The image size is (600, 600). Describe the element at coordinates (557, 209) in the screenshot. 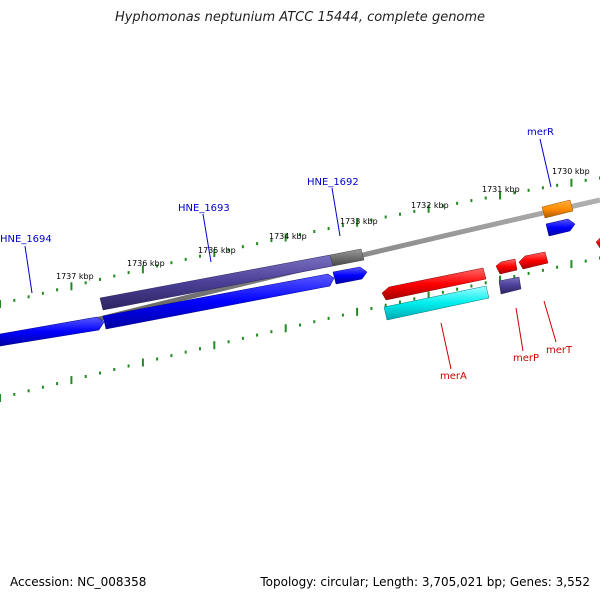

I see `gene-feature-merR` at that location.